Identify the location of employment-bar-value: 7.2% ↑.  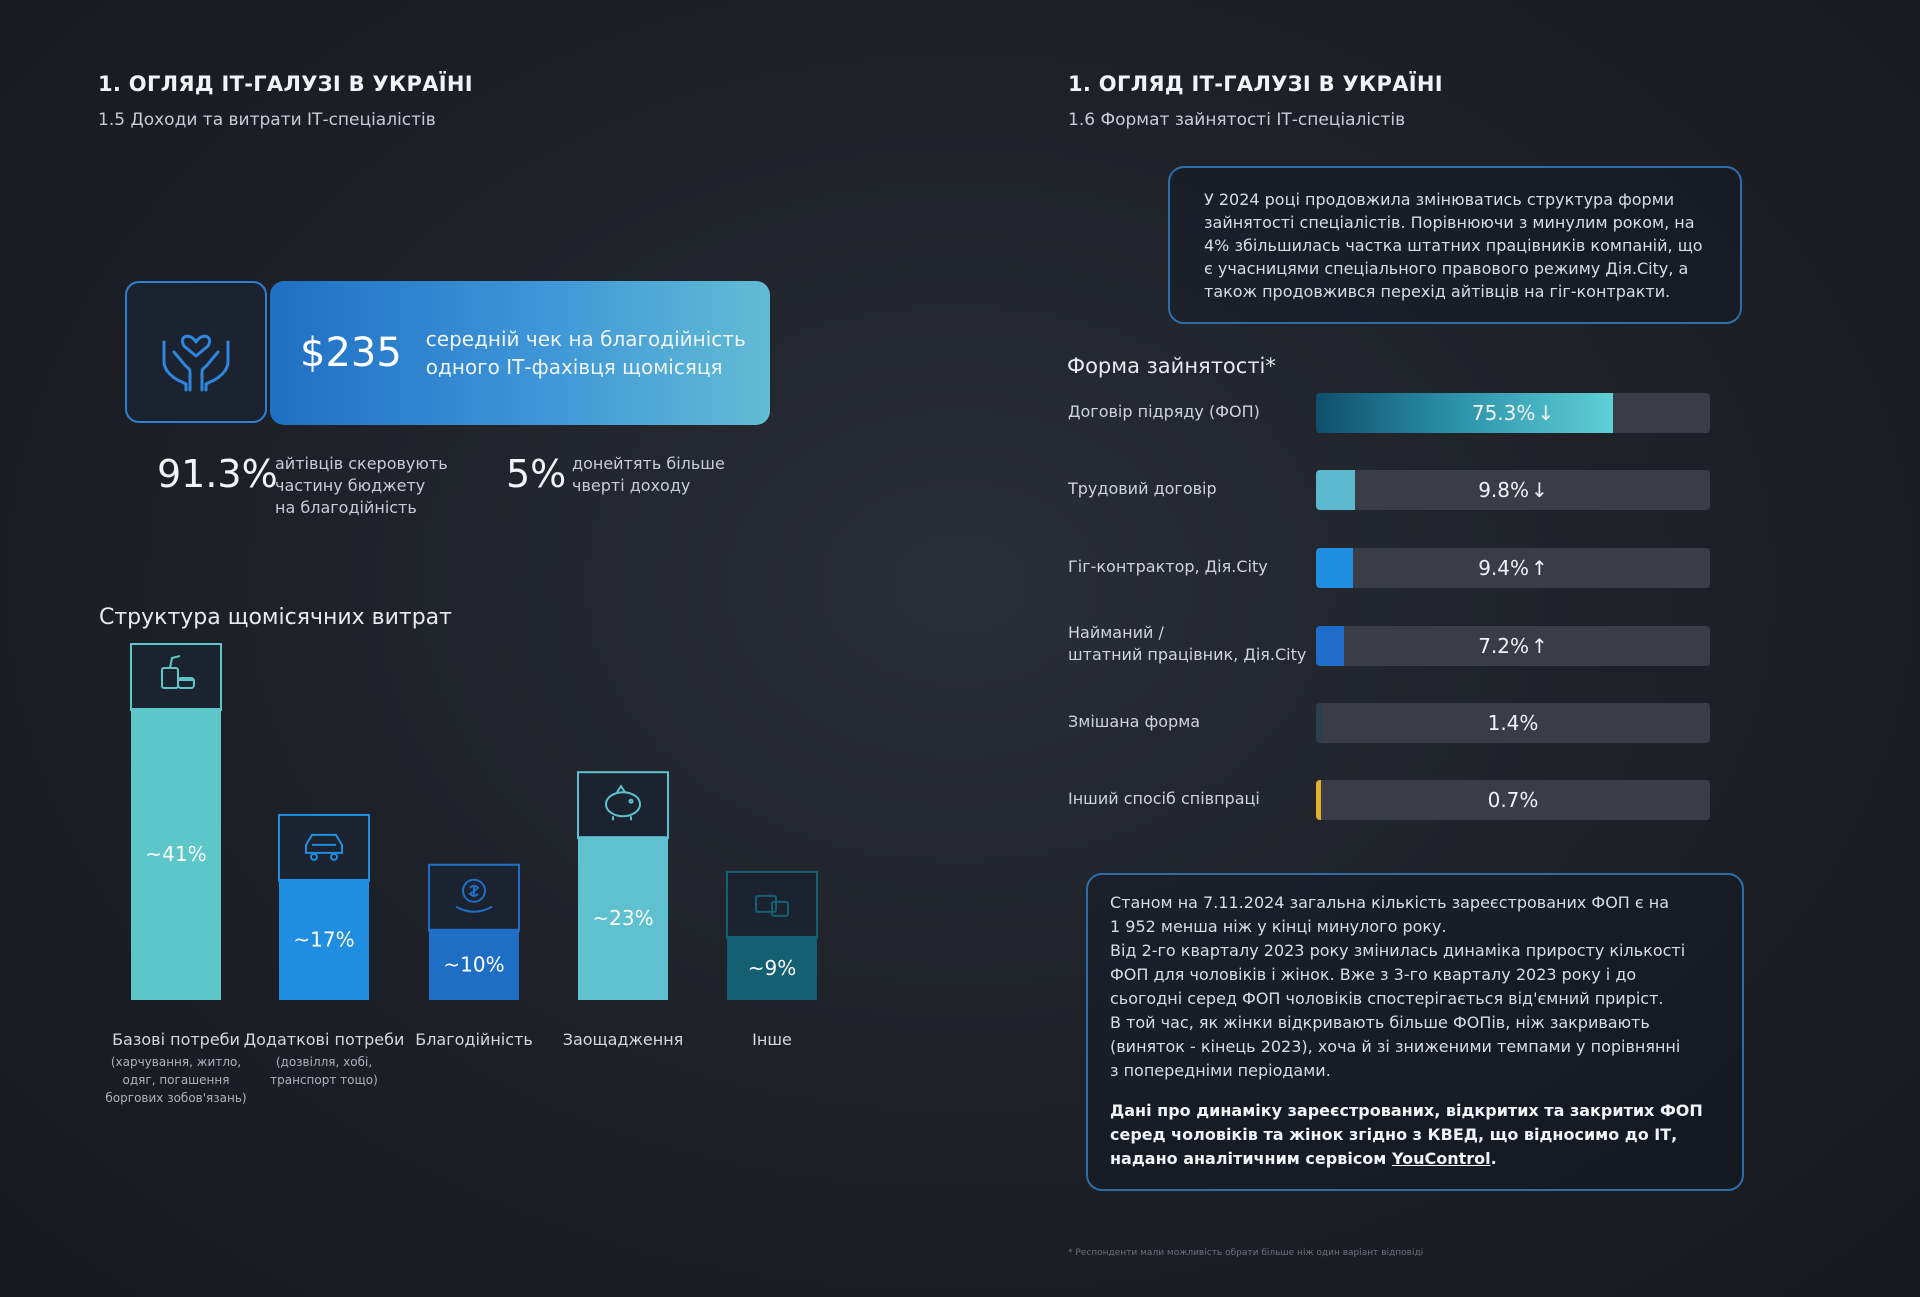
(1513, 646).